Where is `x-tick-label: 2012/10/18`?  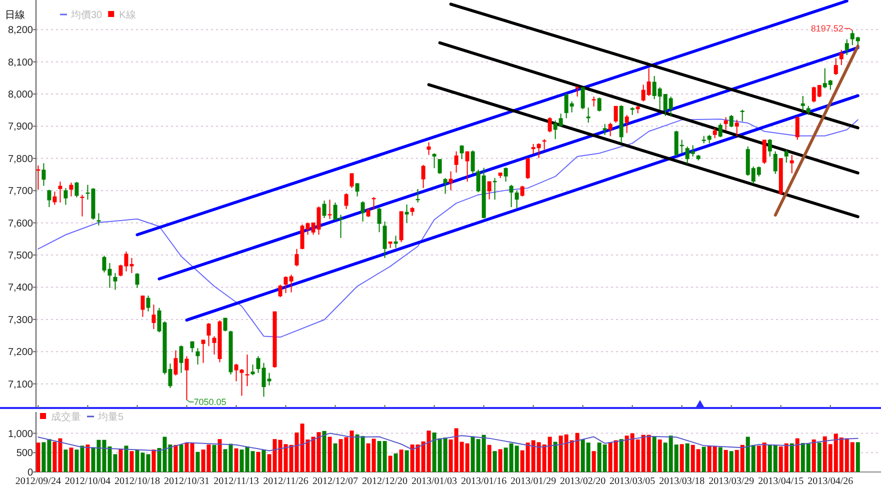 x-tick-label: 2012/10/18 is located at coordinates (137, 481).